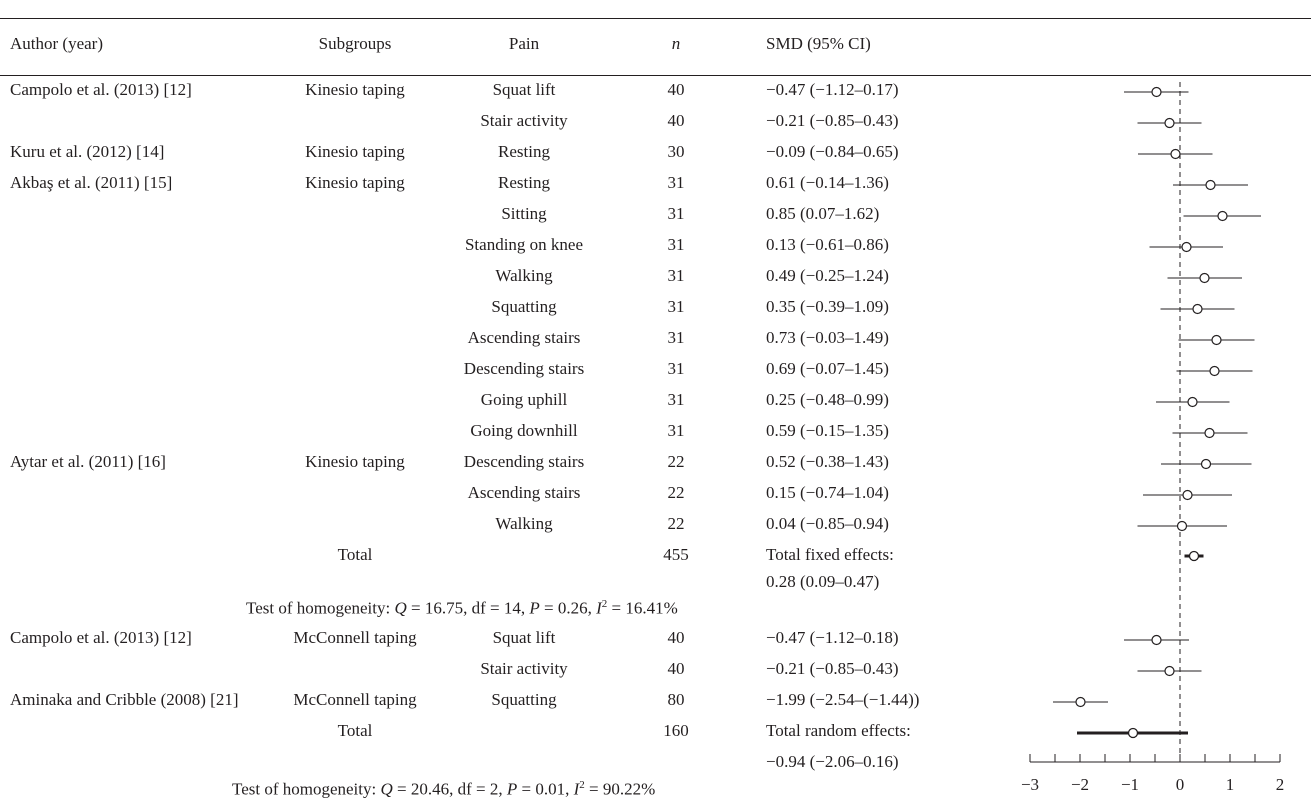 This screenshot has height=801, width=1311. I want to click on cell-smd: 0.25 (−0.48–0.99), so click(827, 399).